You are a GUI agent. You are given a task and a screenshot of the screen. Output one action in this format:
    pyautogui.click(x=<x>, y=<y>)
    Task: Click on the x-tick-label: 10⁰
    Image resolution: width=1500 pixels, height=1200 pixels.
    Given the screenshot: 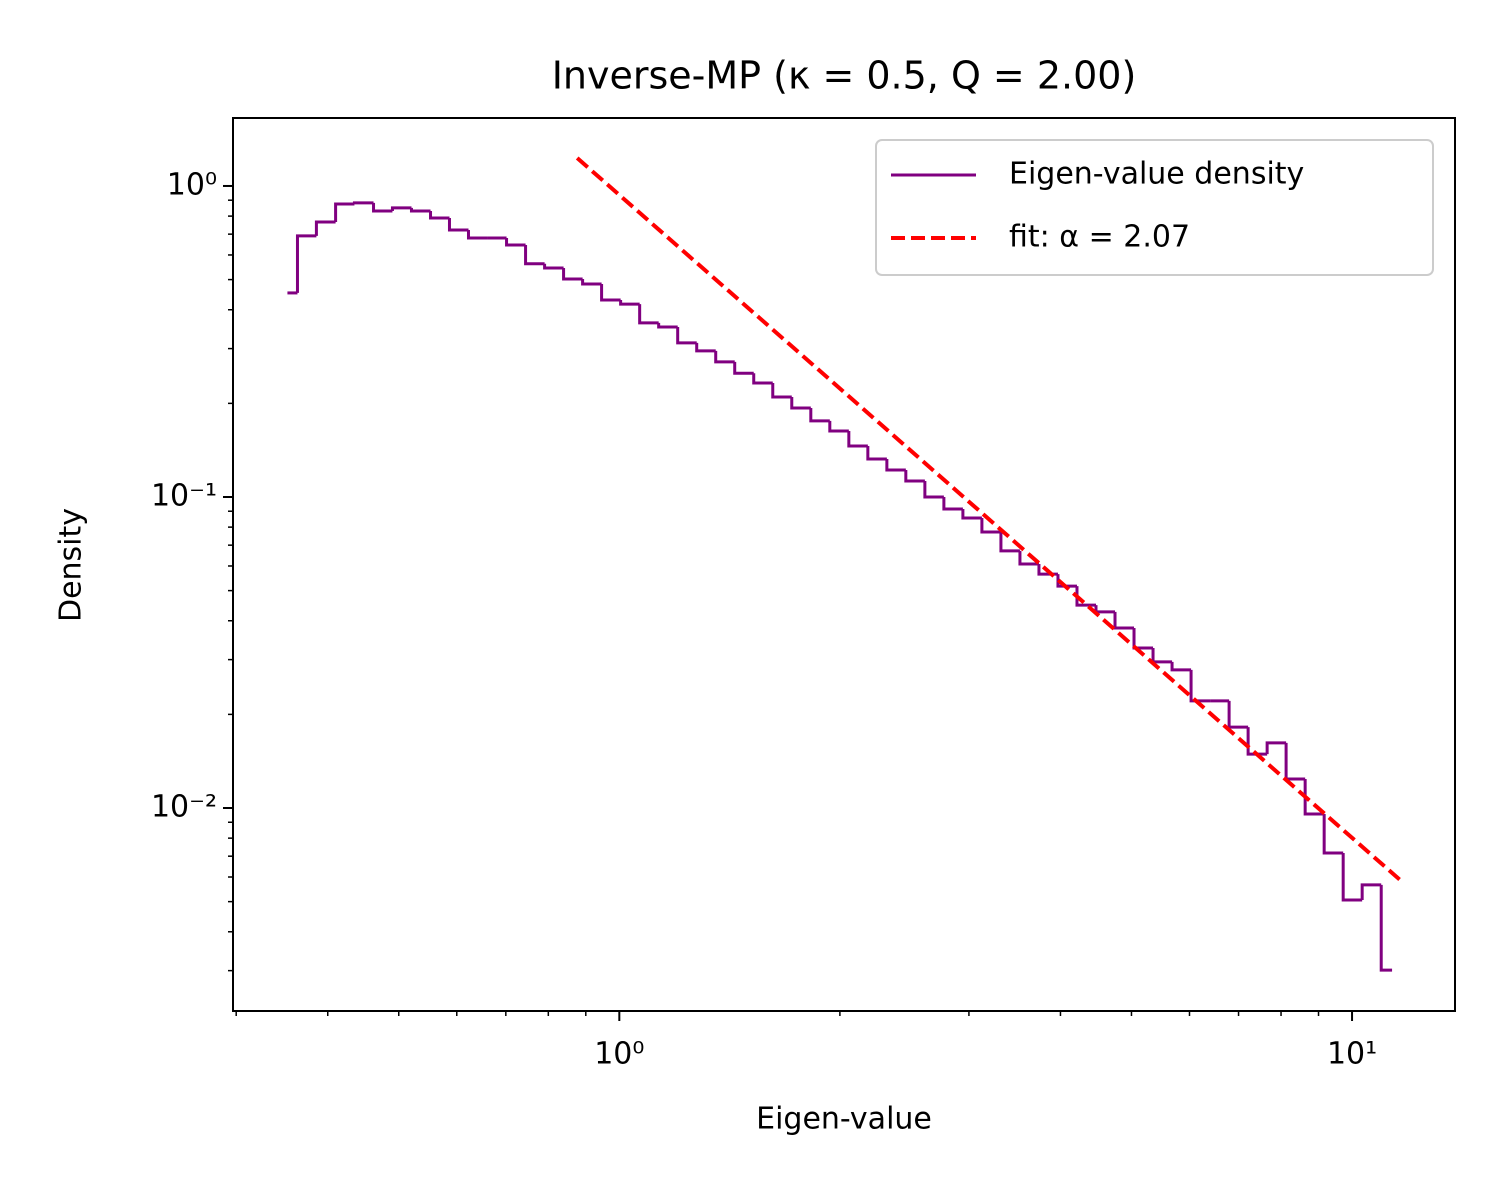 What is the action you would take?
    pyautogui.click(x=619, y=1054)
    